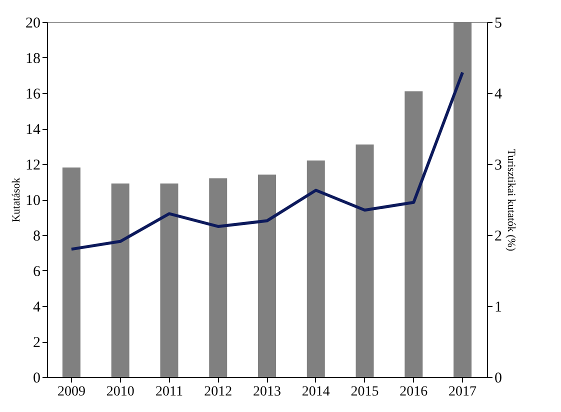 The height and width of the screenshot is (412, 561). What do you see at coordinates (498, 308) in the screenshot?
I see `y2-tick-label: 1` at bounding box center [498, 308].